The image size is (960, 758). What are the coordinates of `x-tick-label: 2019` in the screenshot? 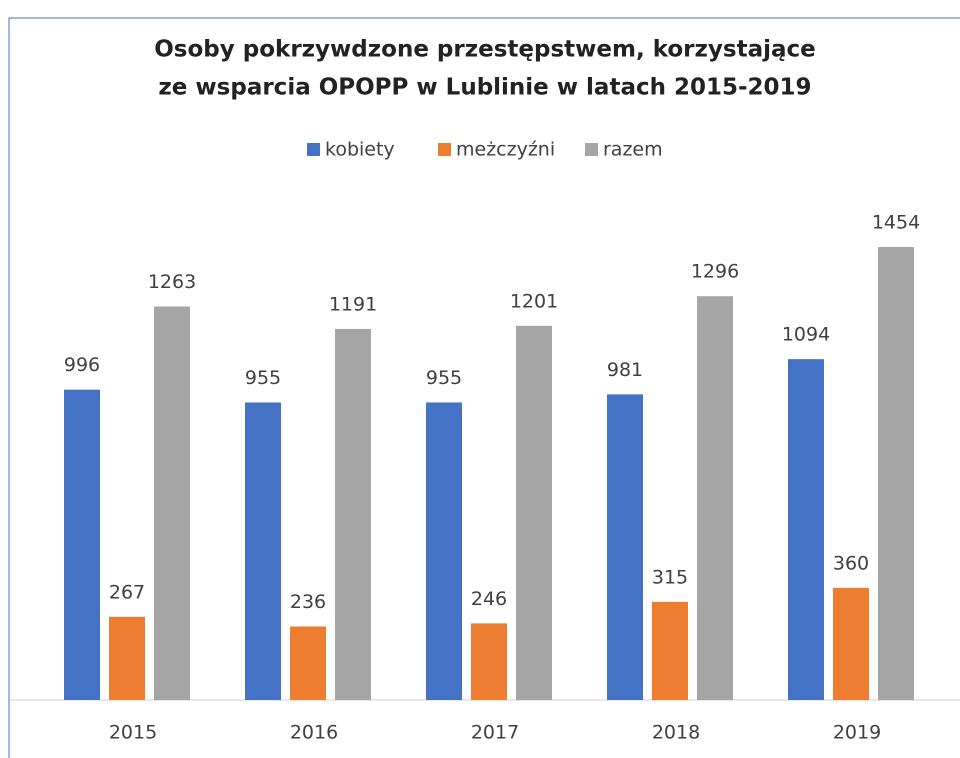 It's located at (857, 733).